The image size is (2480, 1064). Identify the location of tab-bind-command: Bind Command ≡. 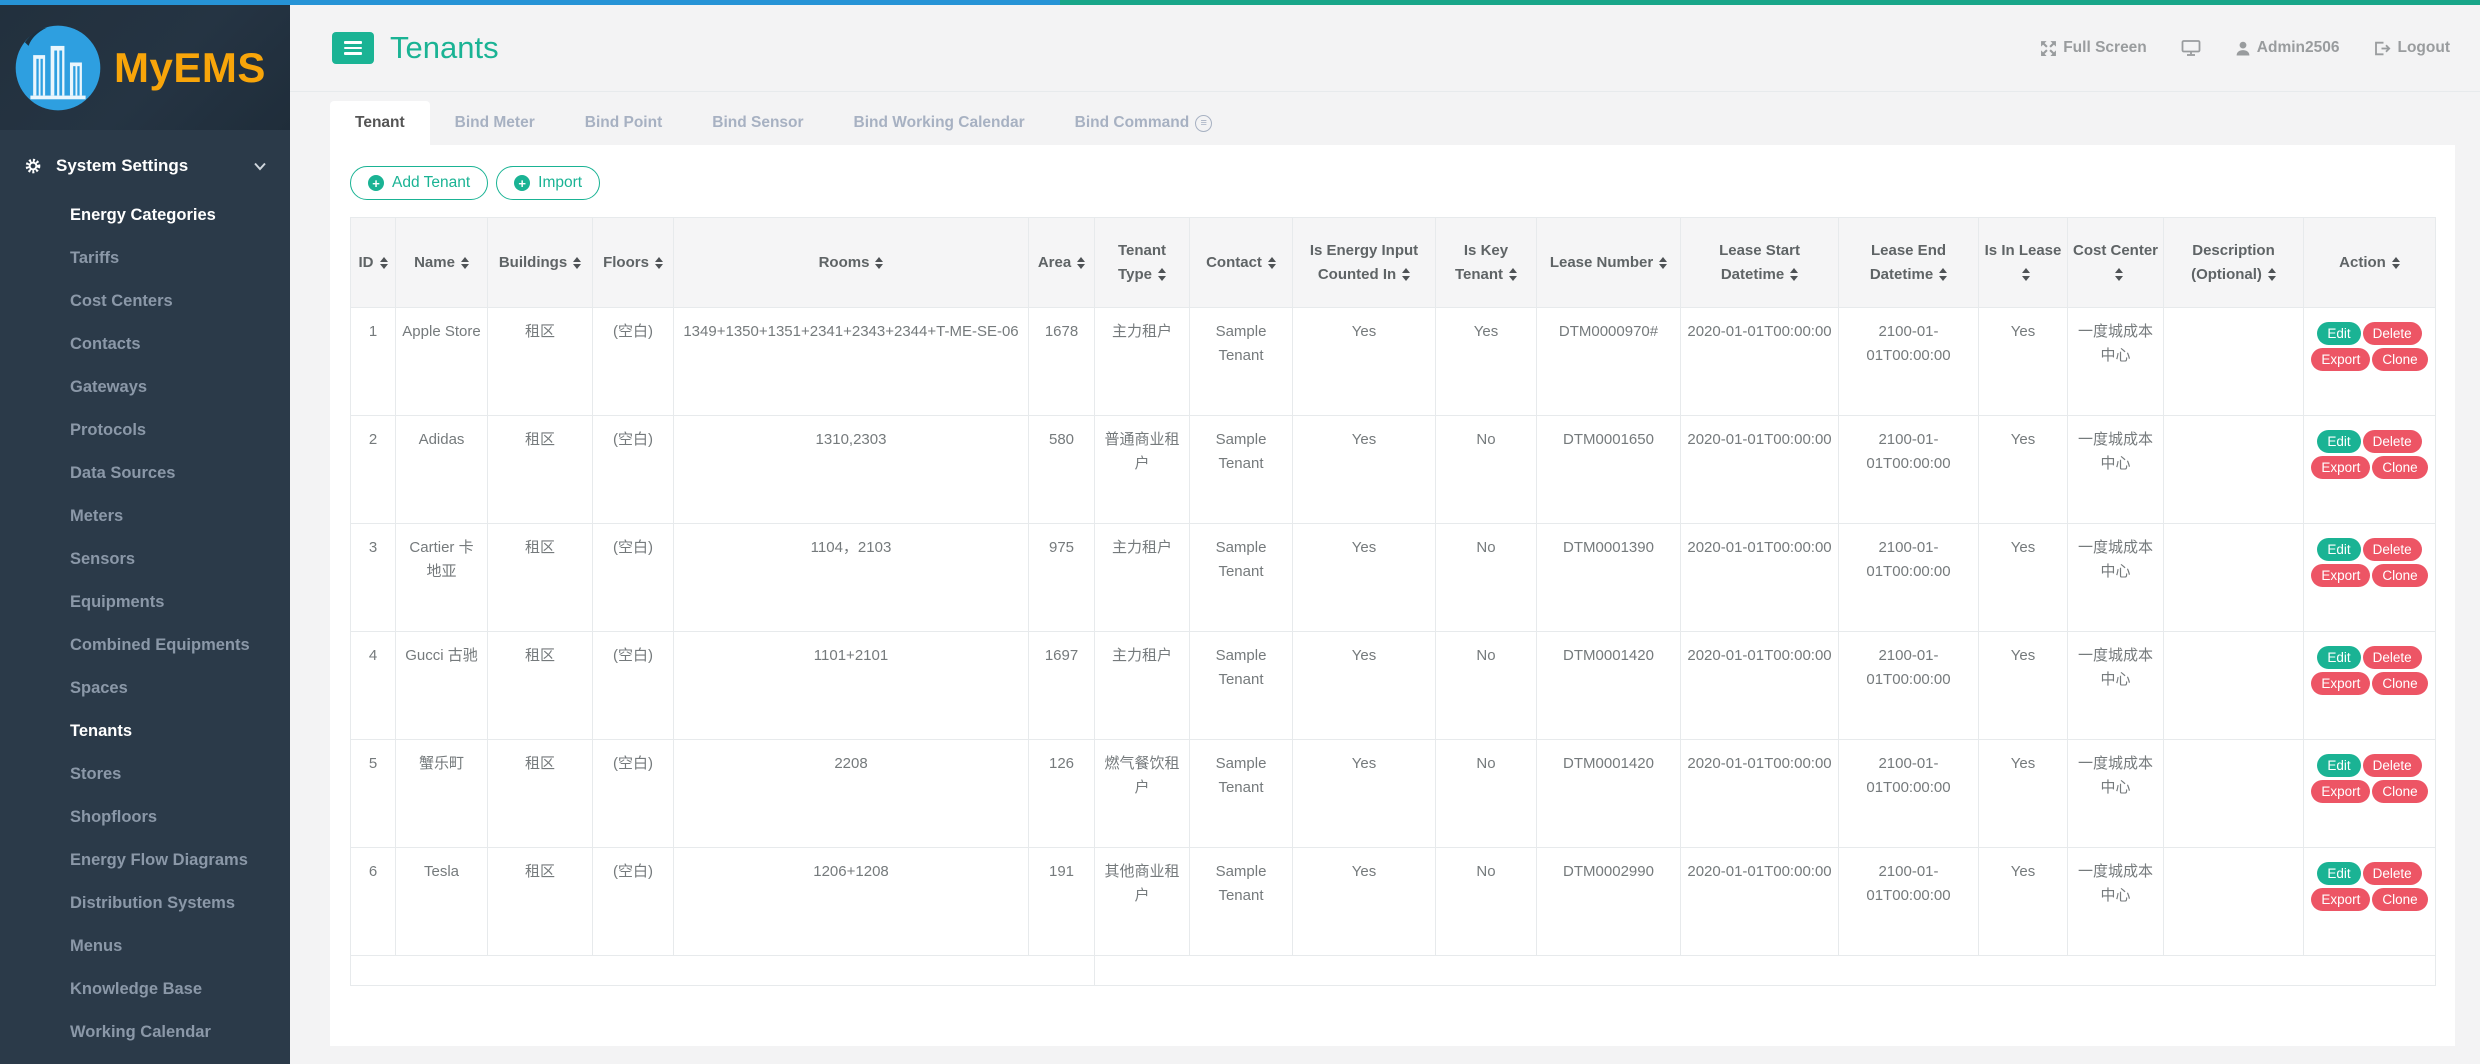
(1144, 123).